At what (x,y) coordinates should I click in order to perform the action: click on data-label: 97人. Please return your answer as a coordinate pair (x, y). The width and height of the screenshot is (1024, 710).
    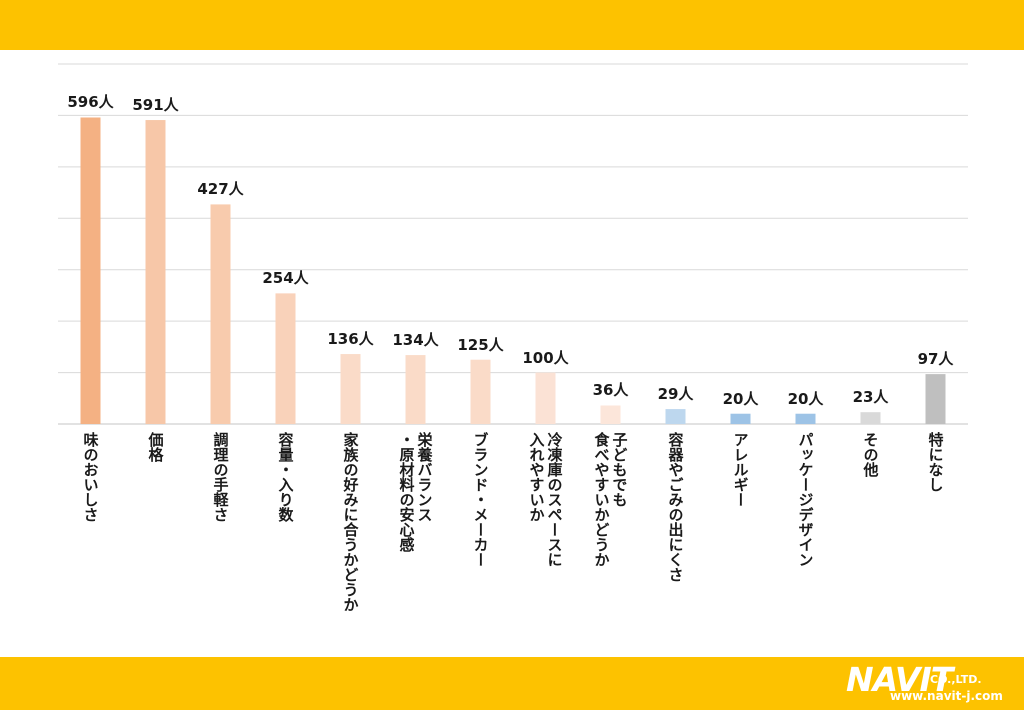
    Looking at the image, I should click on (935, 359).